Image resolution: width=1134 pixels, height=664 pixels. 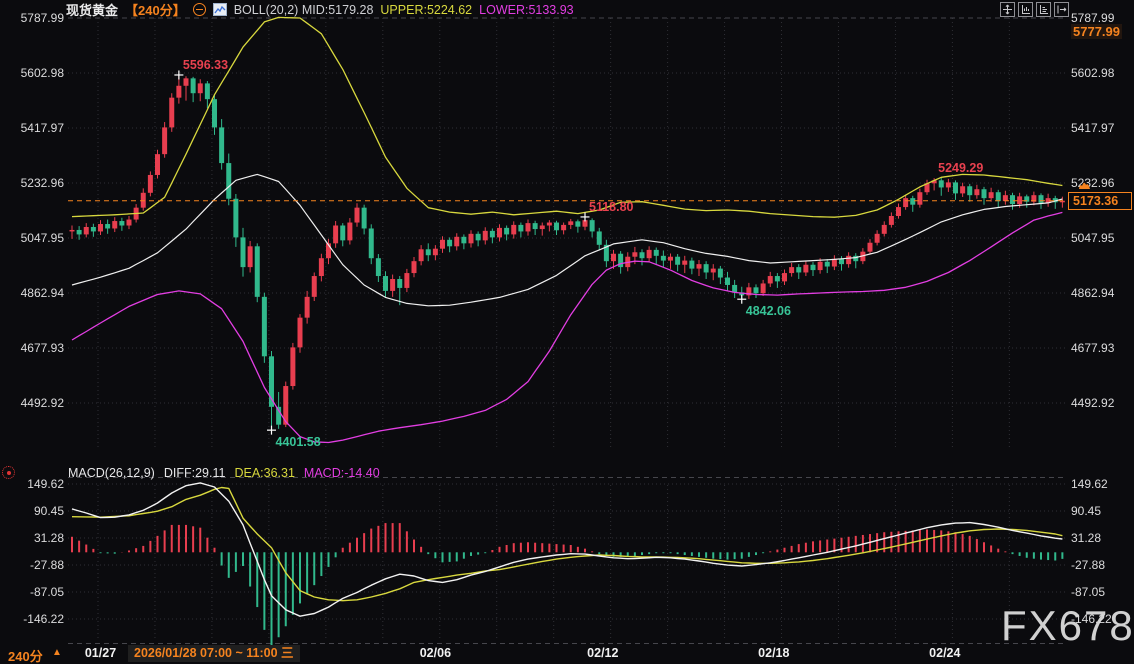 What do you see at coordinates (8, 472) in the screenshot?
I see `macd-alert-icon` at bounding box center [8, 472].